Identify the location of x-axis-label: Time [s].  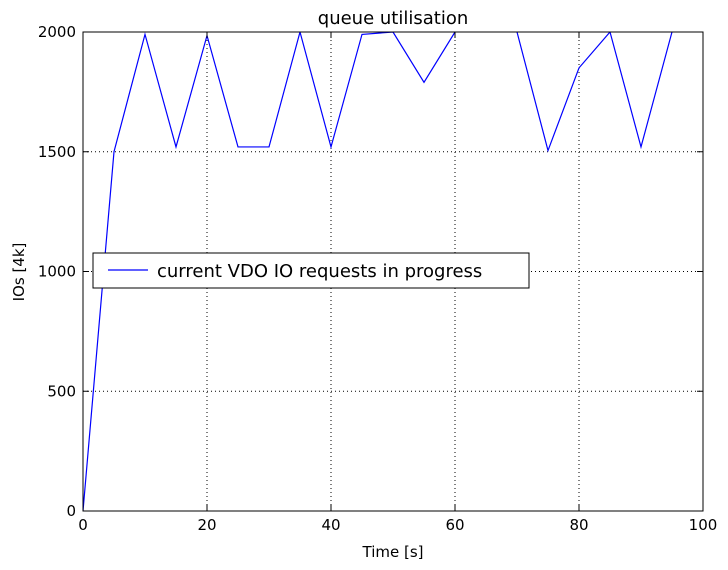
(393, 552).